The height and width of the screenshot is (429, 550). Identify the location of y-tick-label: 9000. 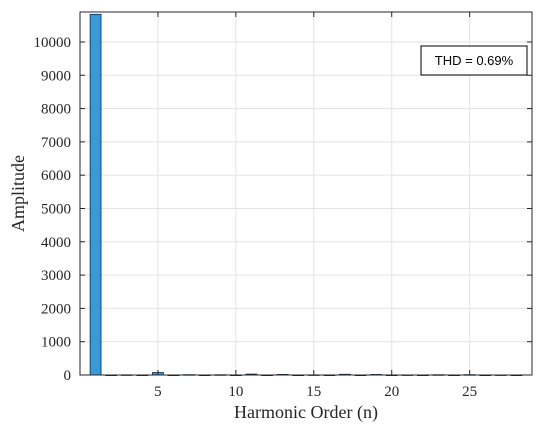
(56, 76).